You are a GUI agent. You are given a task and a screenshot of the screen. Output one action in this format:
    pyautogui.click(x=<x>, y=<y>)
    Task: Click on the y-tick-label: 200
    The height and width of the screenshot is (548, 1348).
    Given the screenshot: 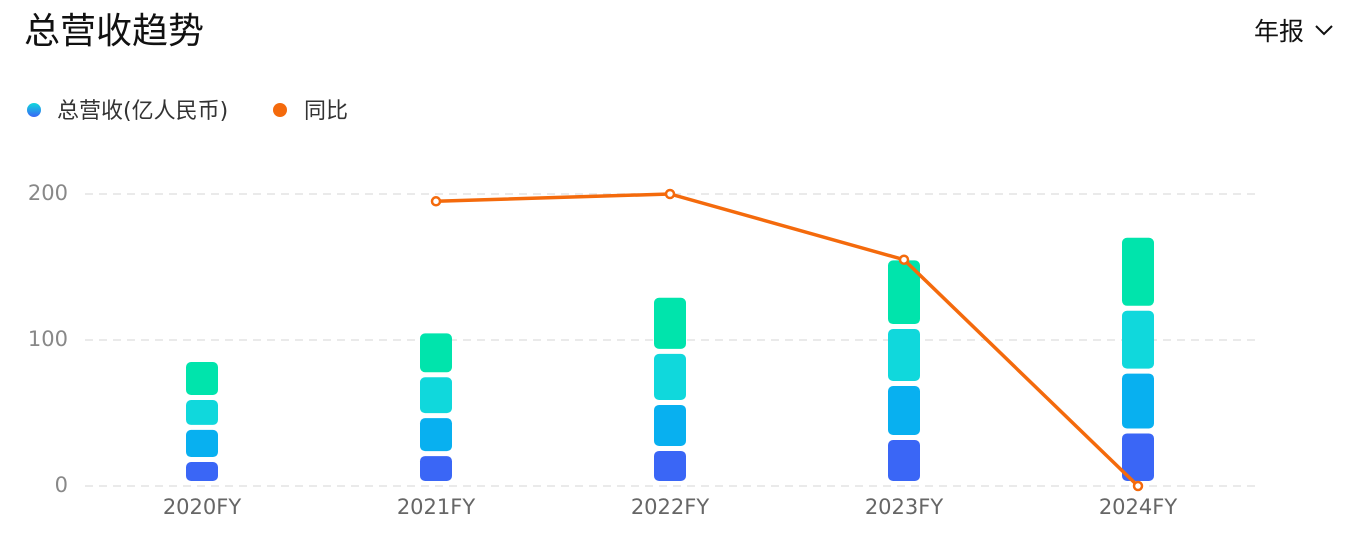 What is the action you would take?
    pyautogui.click(x=48, y=193)
    